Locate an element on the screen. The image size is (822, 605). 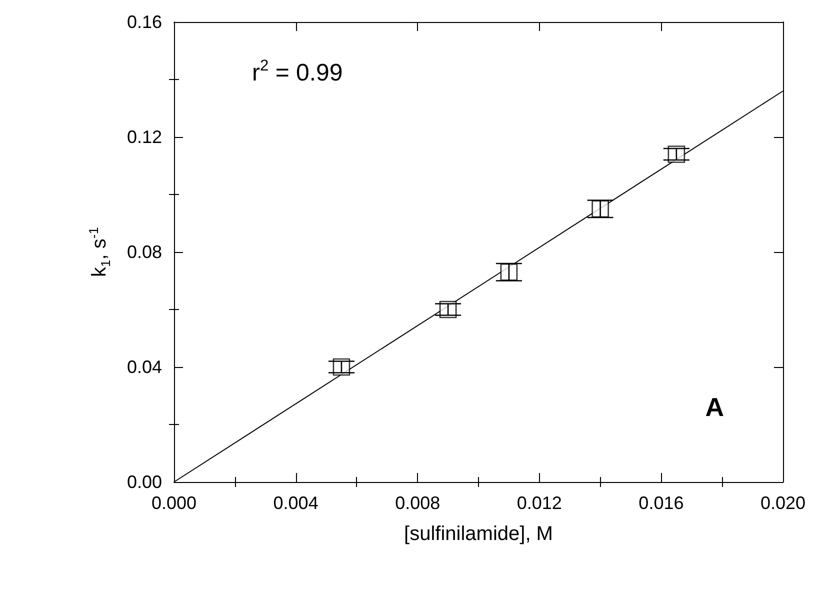
y-tick-label: 0.16 is located at coordinates (144, 22).